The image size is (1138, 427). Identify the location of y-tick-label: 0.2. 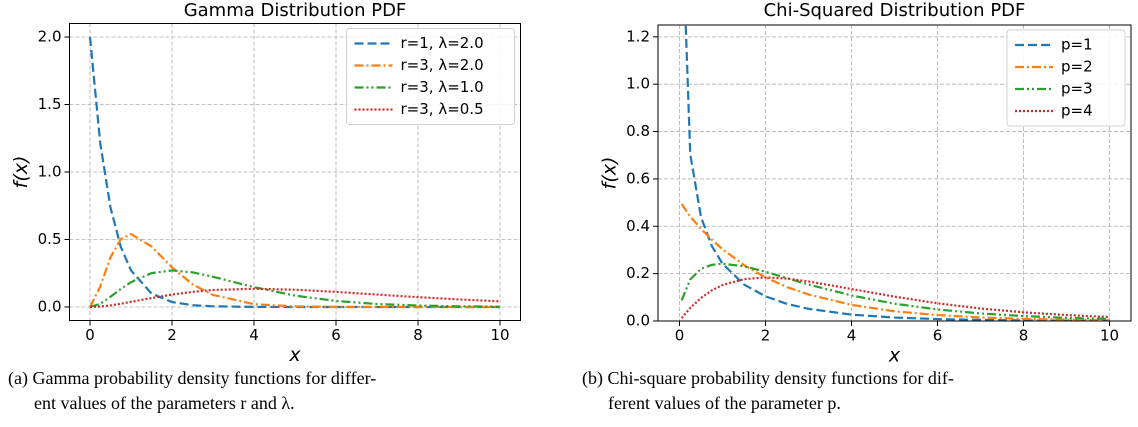
(638, 273).